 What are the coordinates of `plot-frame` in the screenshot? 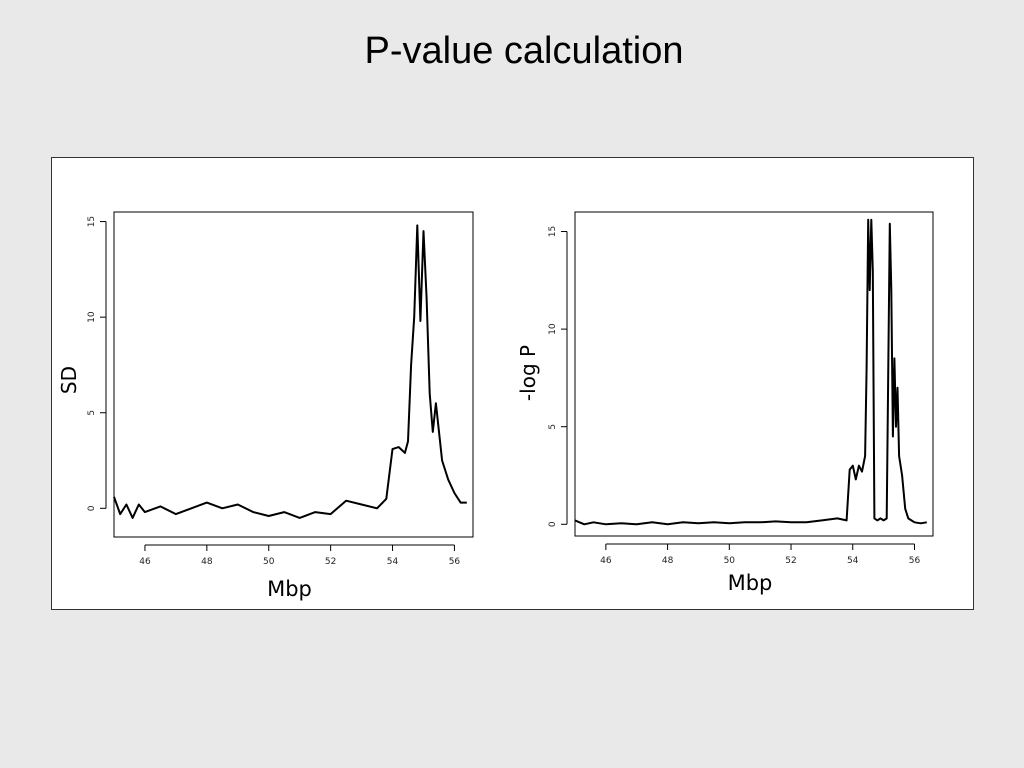 It's located at (754, 374).